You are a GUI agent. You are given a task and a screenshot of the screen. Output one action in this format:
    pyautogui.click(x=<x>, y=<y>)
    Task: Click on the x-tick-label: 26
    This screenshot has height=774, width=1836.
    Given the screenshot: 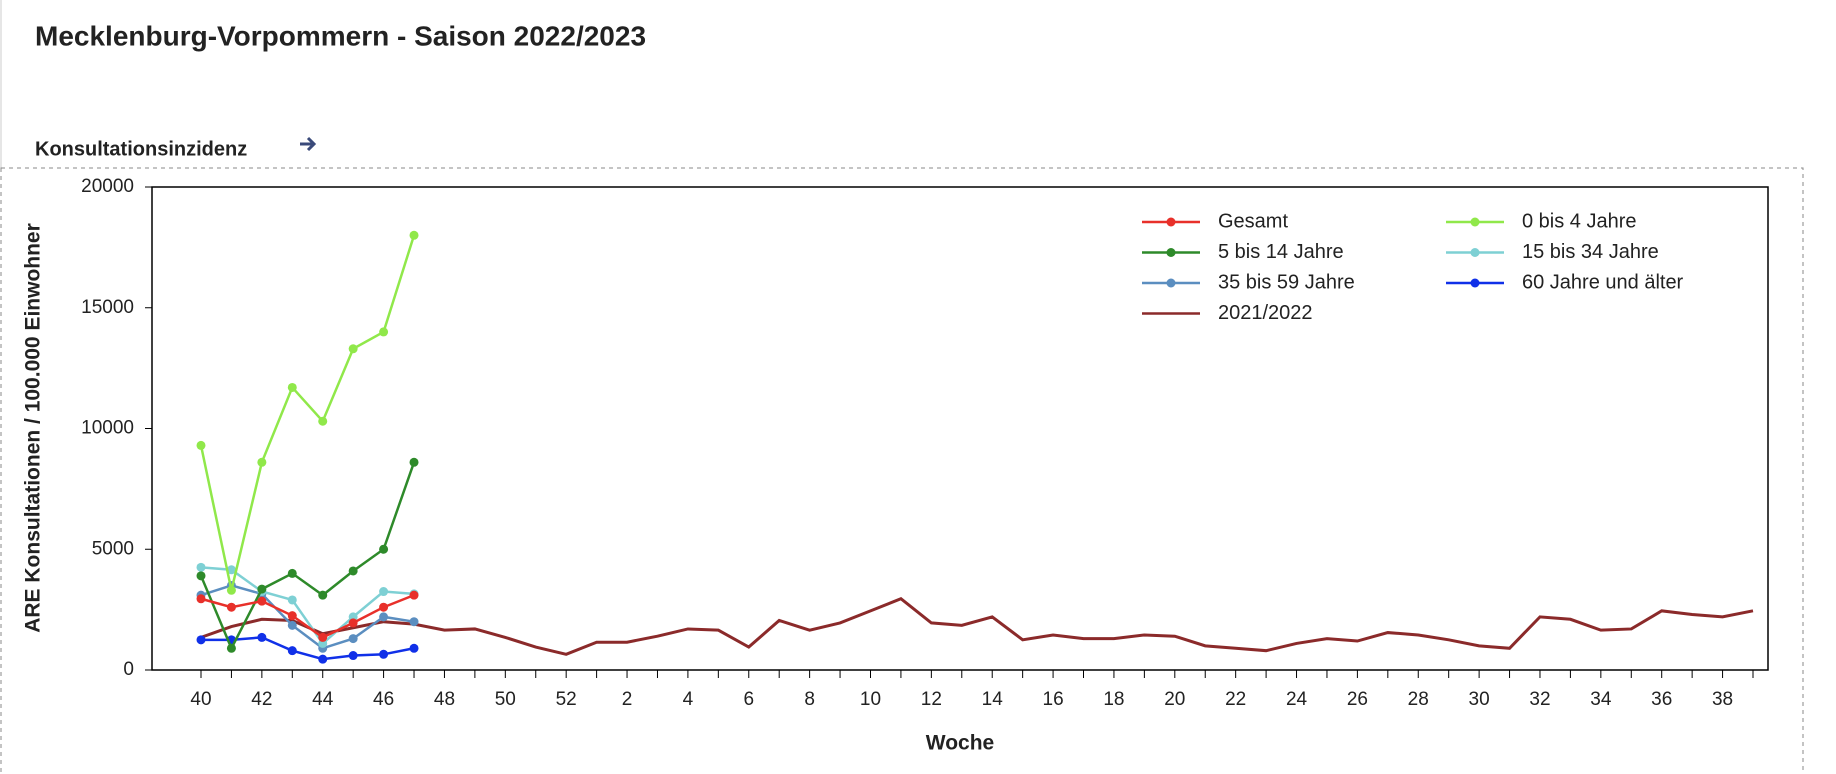 What is the action you would take?
    pyautogui.click(x=1357, y=699)
    